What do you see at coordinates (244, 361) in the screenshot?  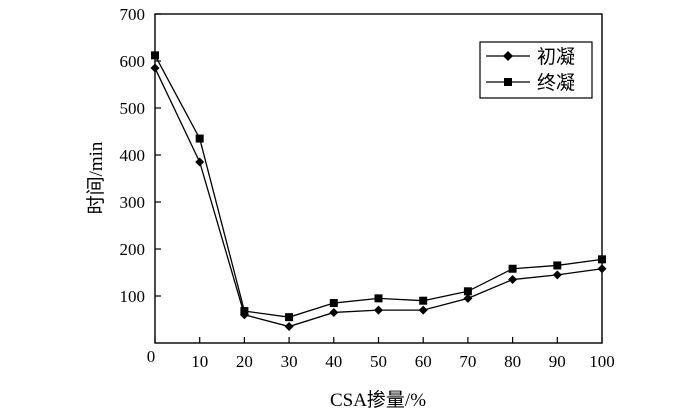 I see `x-tick-label: 20` at bounding box center [244, 361].